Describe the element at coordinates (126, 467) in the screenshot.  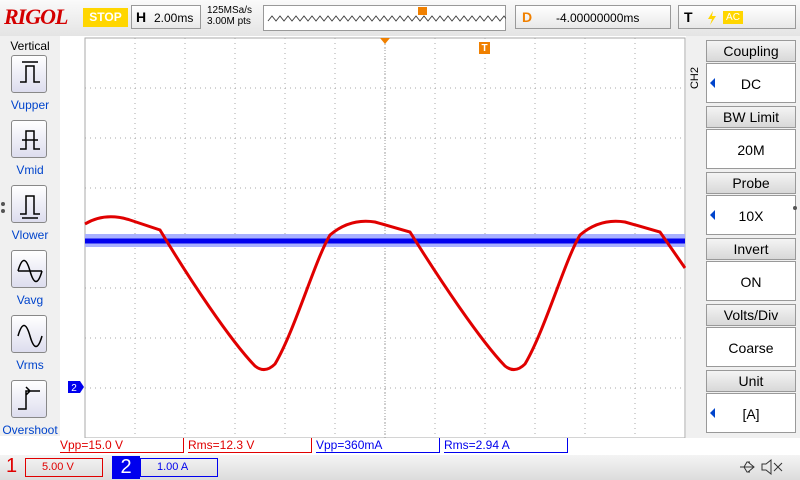
I see `ch2-number: 2` at that location.